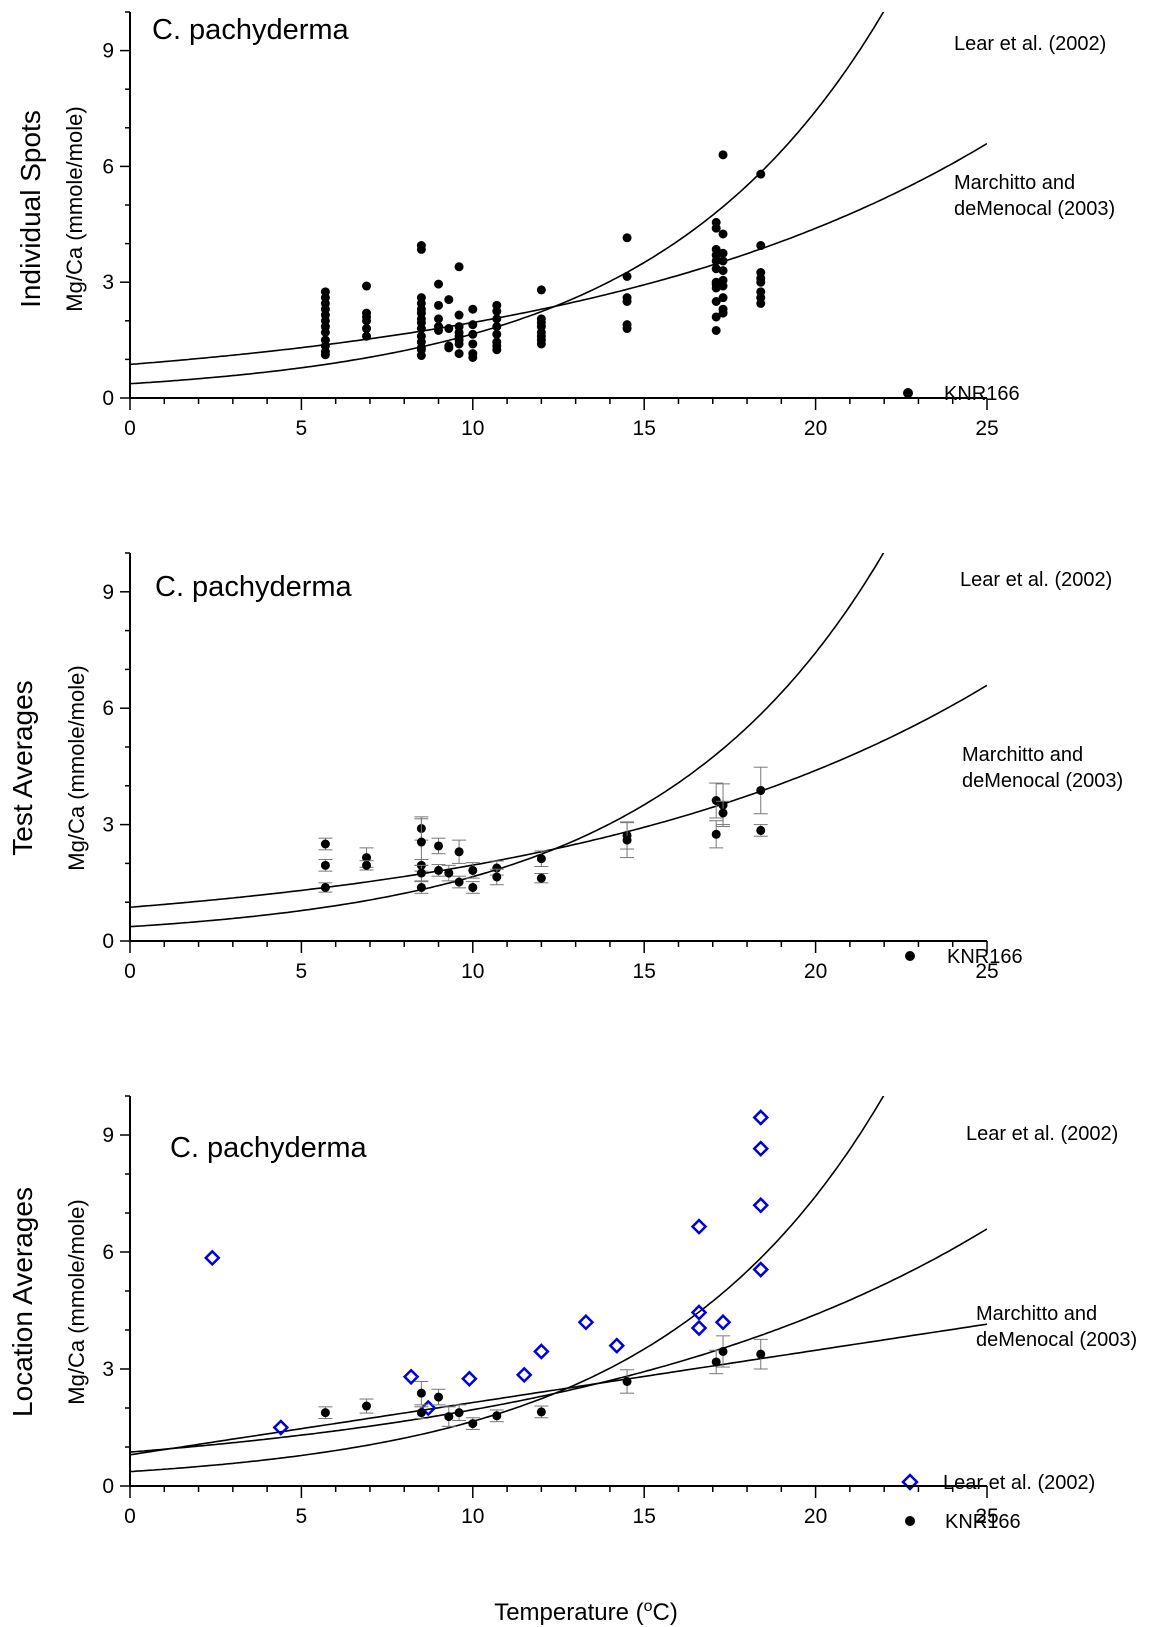  What do you see at coordinates (558, 1389) in the screenshot?
I see `curve-knr166-fit` at bounding box center [558, 1389].